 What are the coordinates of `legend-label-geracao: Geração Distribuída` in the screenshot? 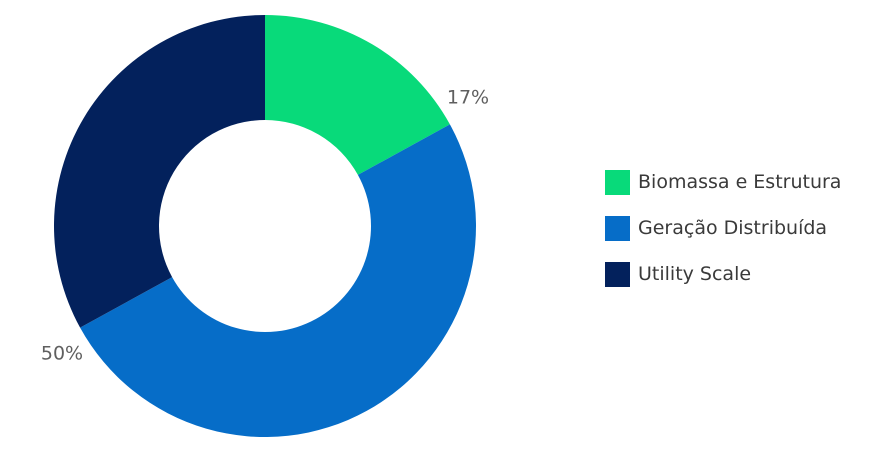 It's located at (733, 228).